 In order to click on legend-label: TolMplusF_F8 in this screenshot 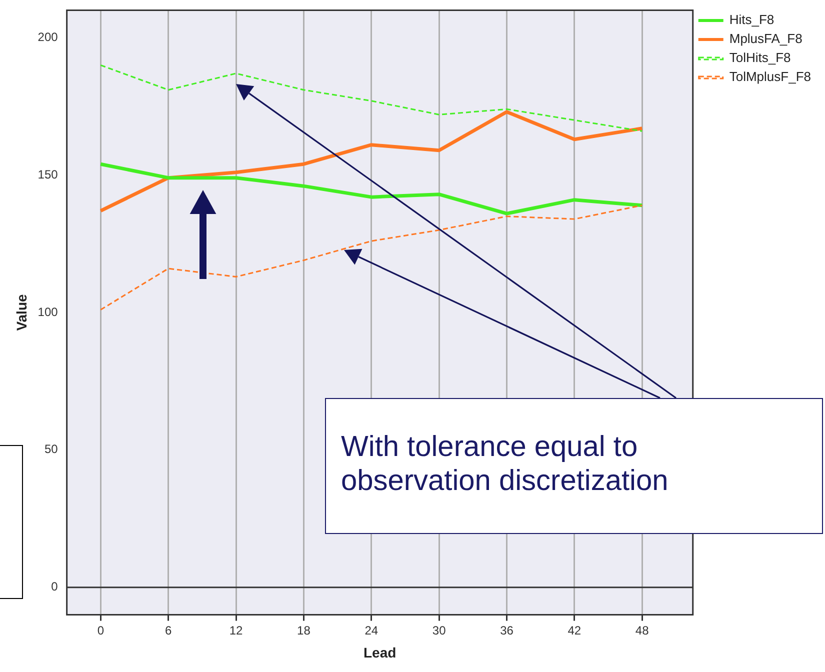, I will do `click(770, 76)`.